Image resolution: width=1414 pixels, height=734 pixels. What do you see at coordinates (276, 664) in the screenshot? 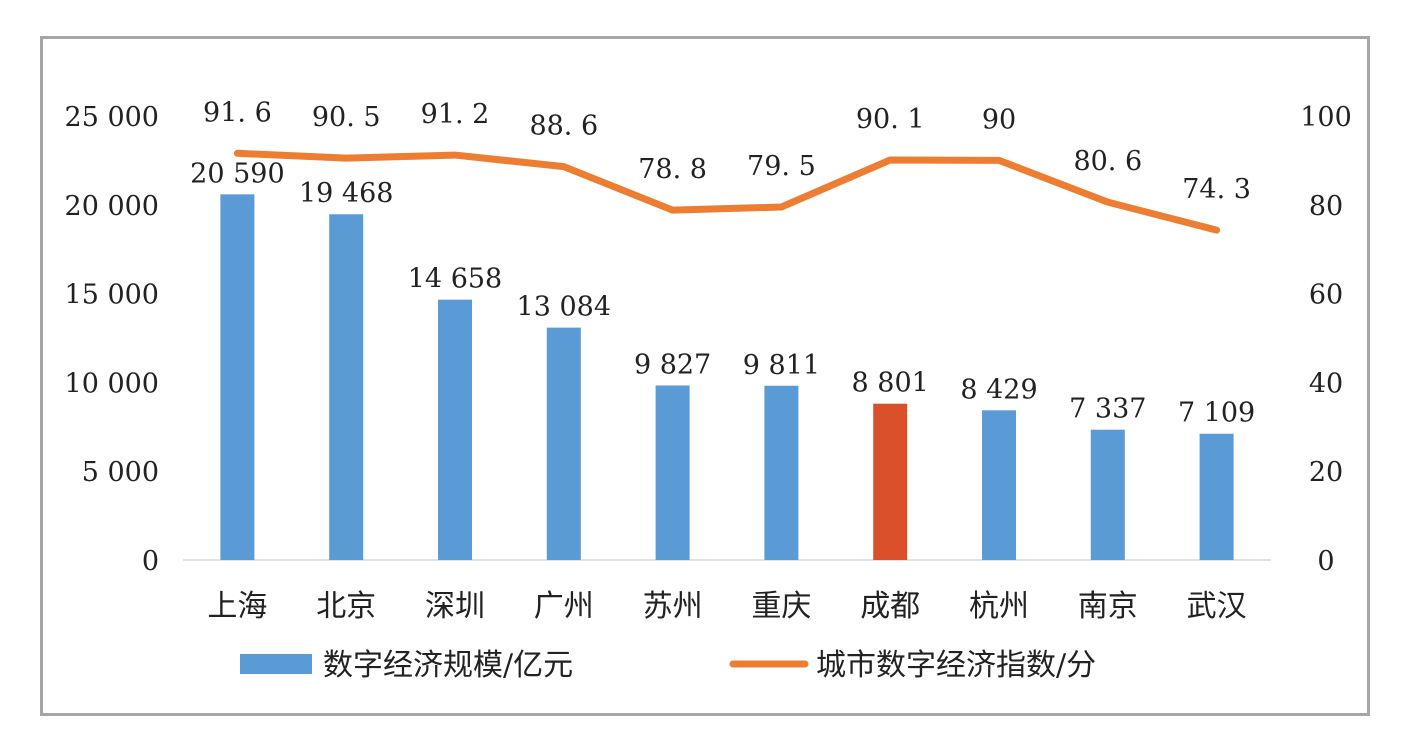
I see `legend-bar-swatch` at bounding box center [276, 664].